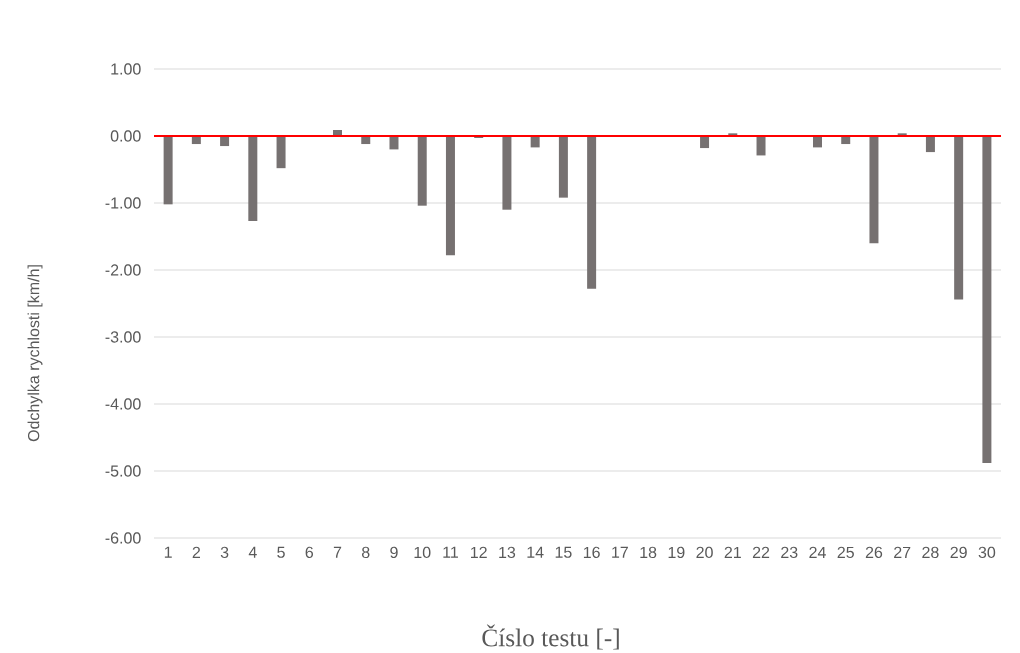 The image size is (1020, 653). I want to click on x-tick-label: 28, so click(930, 552).